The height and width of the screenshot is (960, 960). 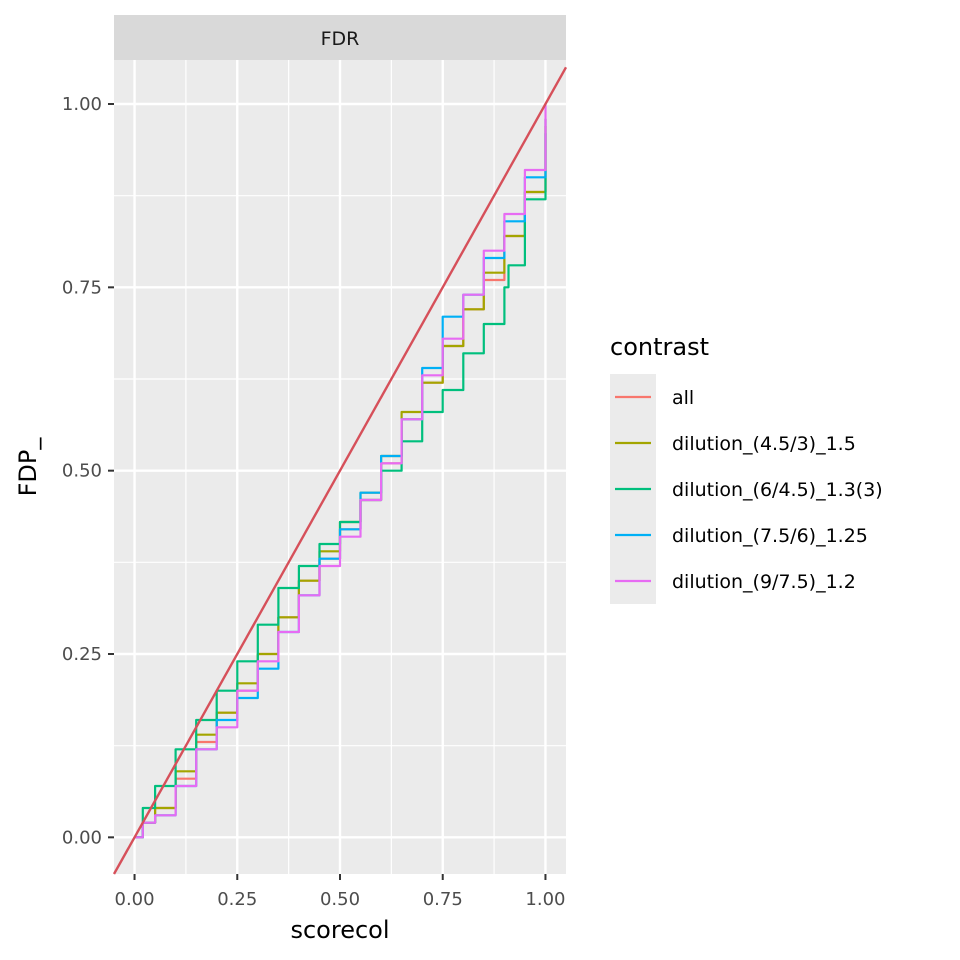 I want to click on y-axis: 0.00 0.25 0.50 0.75 1.00, so click(x=88, y=471).